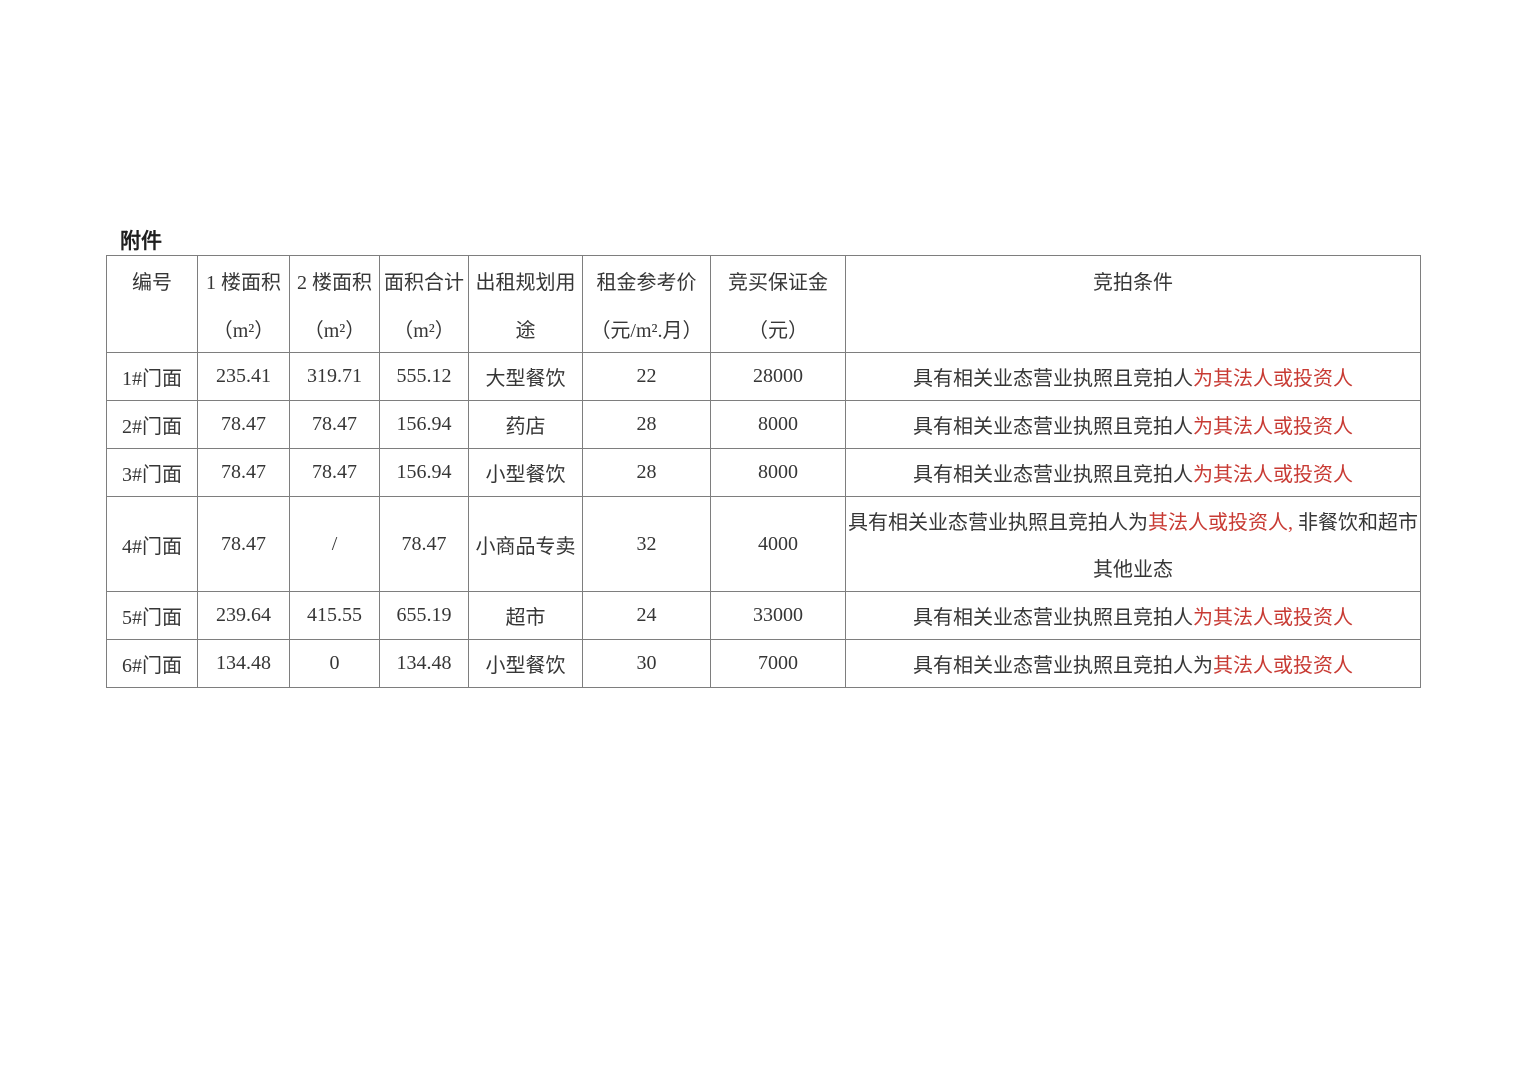  Describe the element at coordinates (1283, 666) in the screenshot. I see `condition-text-red: 其法人或投资人` at that location.